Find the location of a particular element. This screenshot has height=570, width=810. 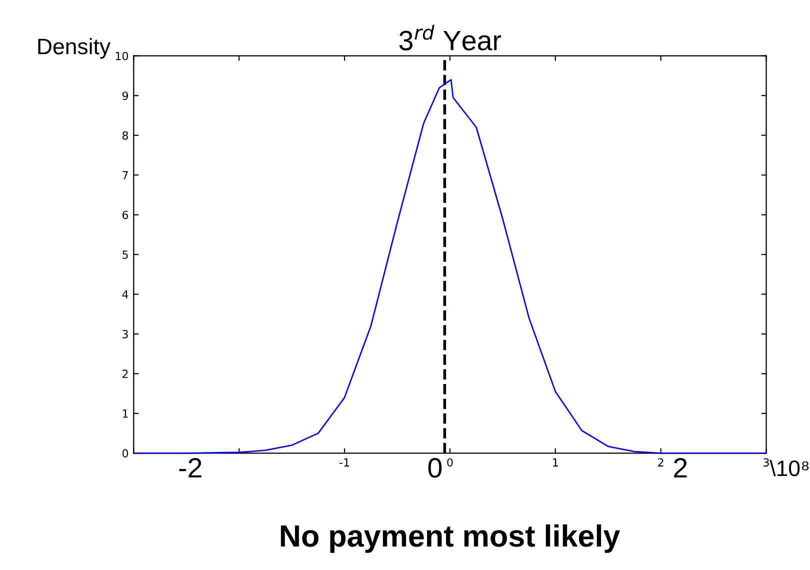

y-tick-label: 7 is located at coordinates (125, 175).